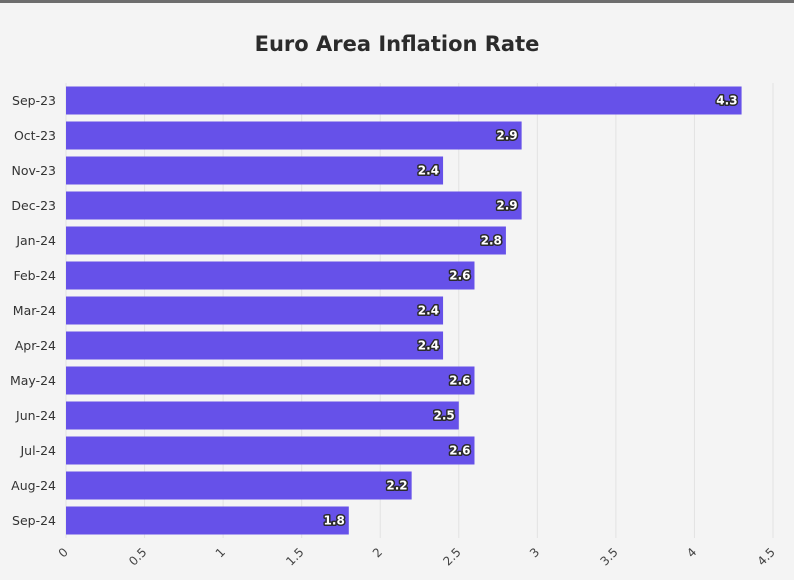 The height and width of the screenshot is (580, 794). I want to click on category-label-Jul-24: Jul-24, so click(38, 450).